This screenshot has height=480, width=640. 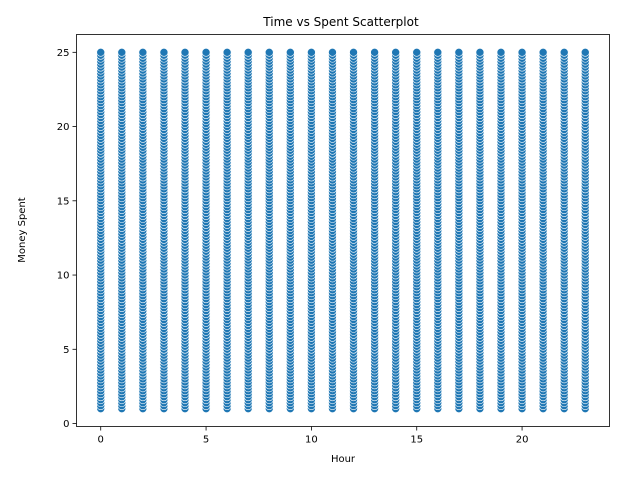 What do you see at coordinates (67, 239) in the screenshot?
I see `y-axis-ticks: 0 5 10 15 20 25` at bounding box center [67, 239].